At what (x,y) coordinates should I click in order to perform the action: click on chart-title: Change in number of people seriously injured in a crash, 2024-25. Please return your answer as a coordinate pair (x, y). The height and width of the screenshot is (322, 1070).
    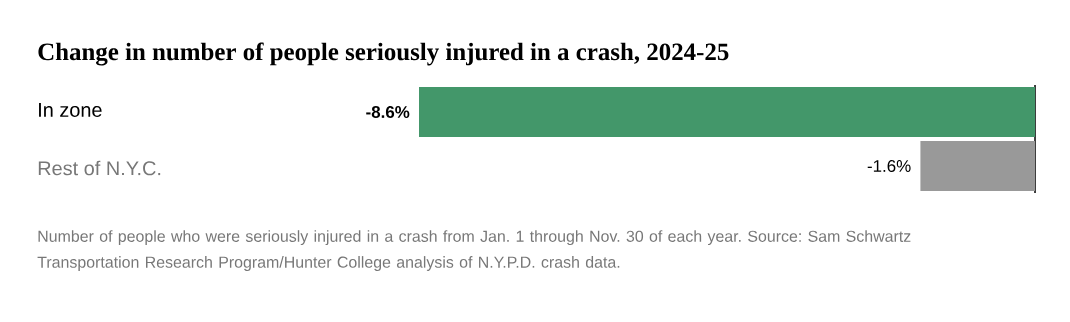
    Looking at the image, I should click on (383, 54).